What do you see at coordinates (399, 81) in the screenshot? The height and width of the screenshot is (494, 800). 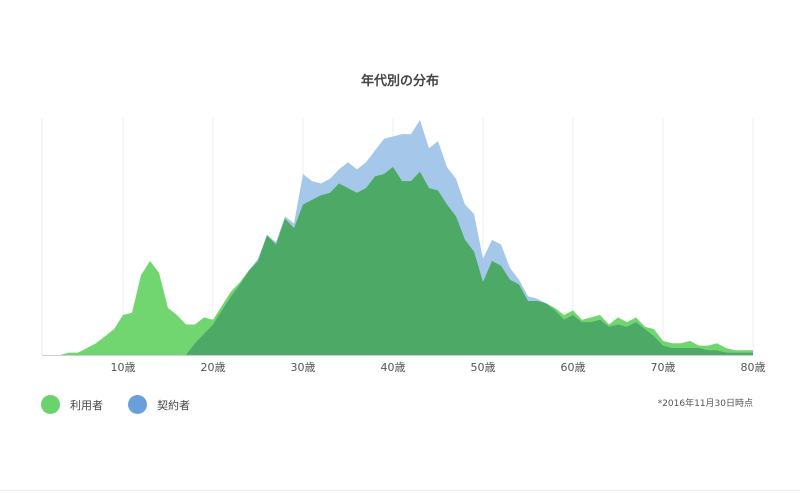 I see `chart-title: 年代別の分布` at bounding box center [399, 81].